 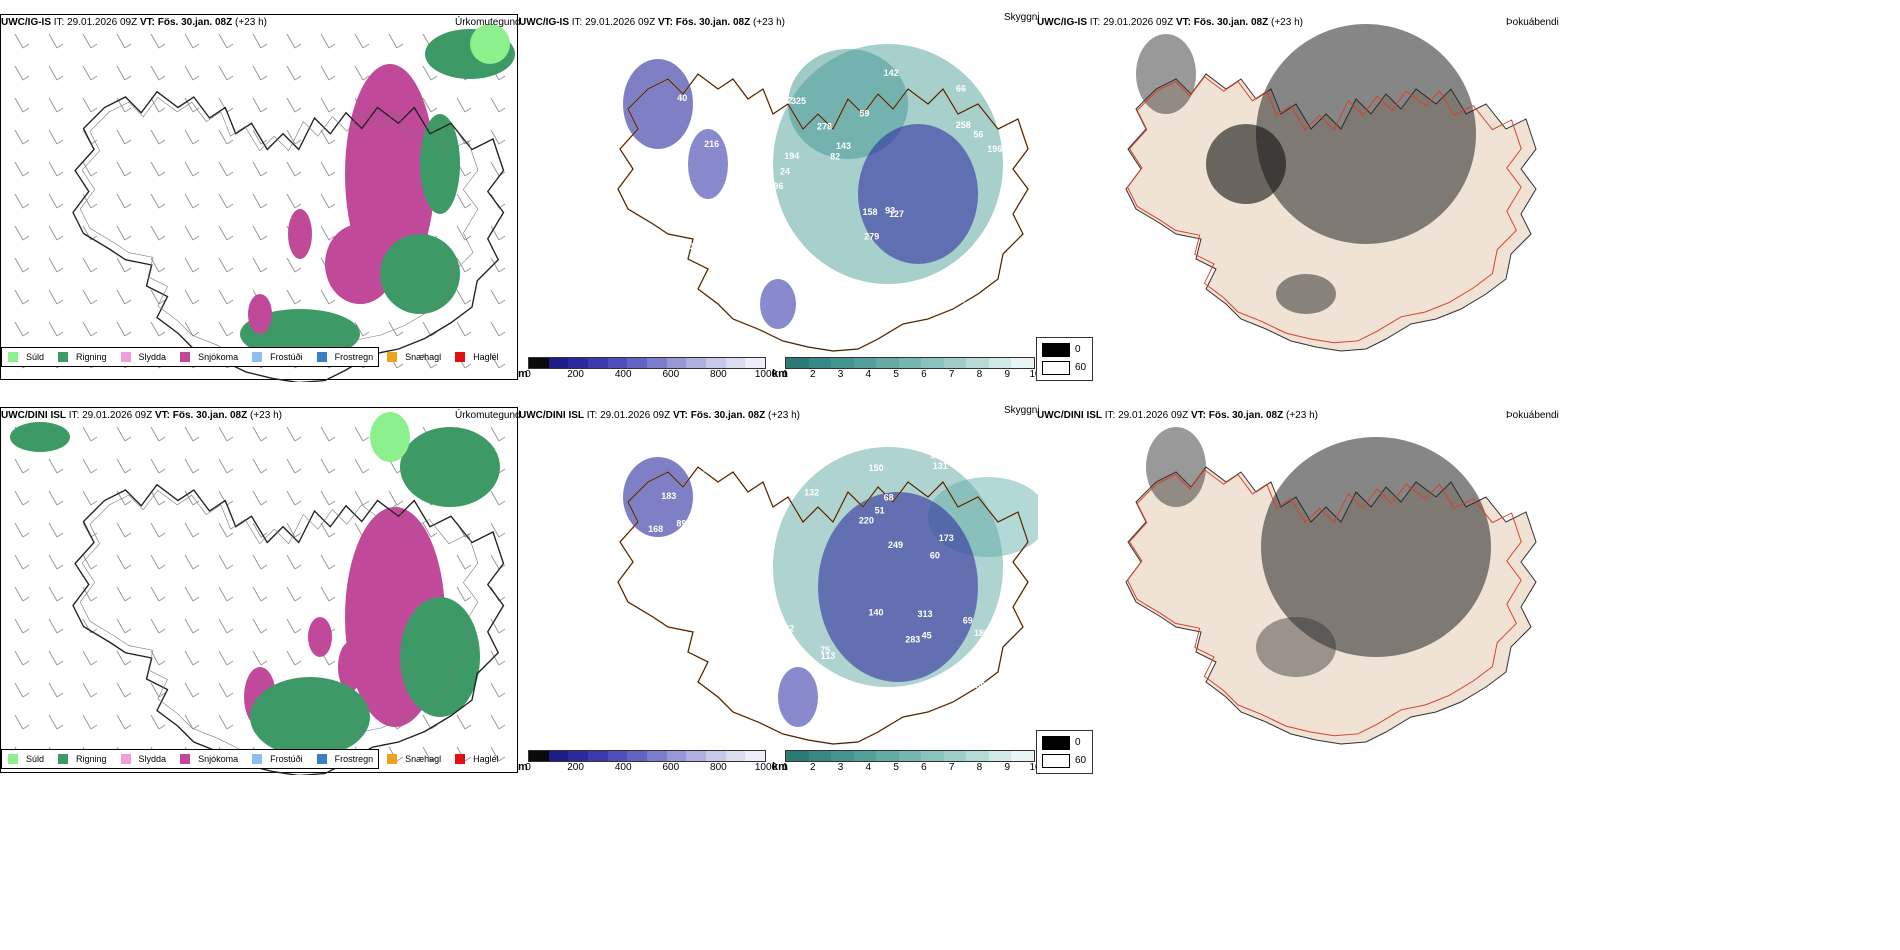 I want to click on ceiling-unit: m, so click(x=523, y=374).